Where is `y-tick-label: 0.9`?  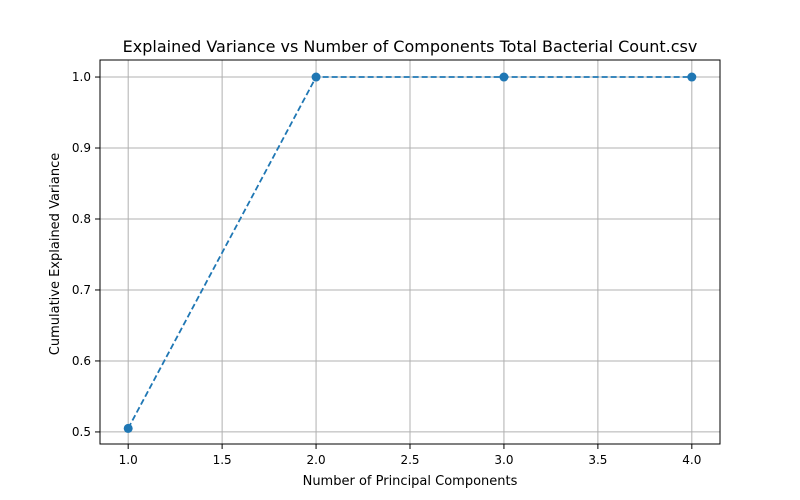 y-tick-label: 0.9 is located at coordinates (81, 148).